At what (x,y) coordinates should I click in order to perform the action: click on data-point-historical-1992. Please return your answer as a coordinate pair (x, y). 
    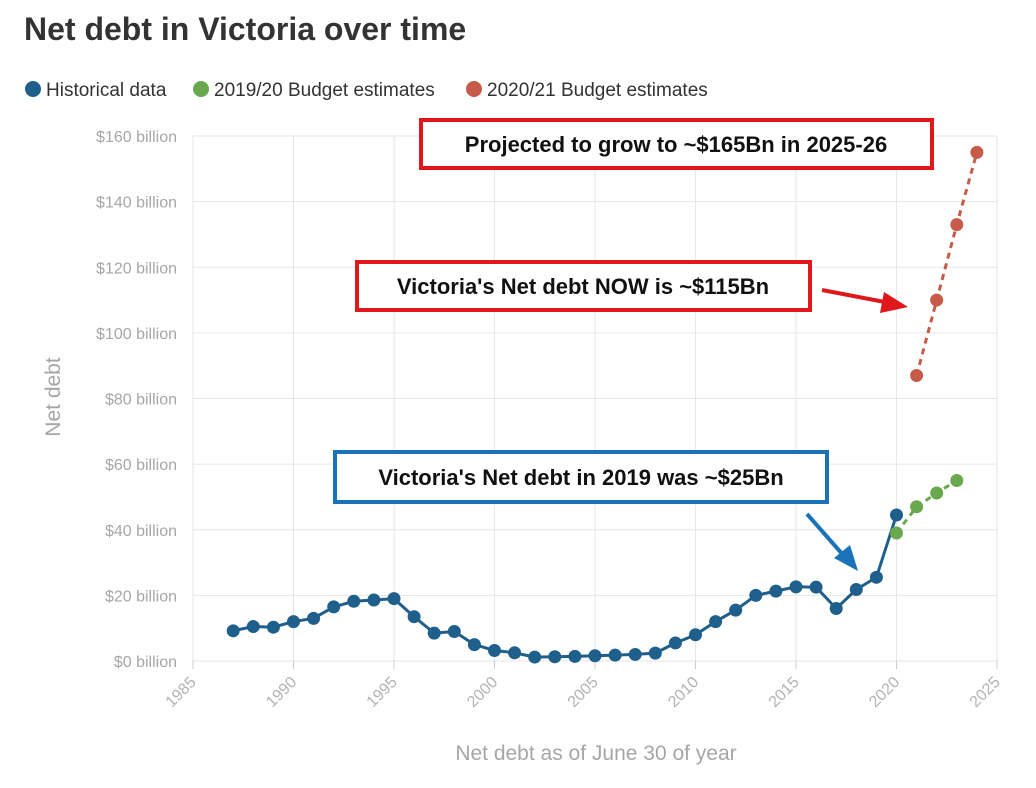
    Looking at the image, I should click on (334, 607).